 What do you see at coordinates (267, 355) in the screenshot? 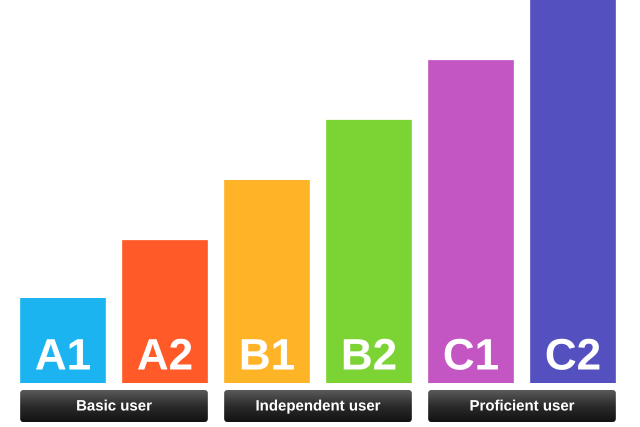
I see `x-tick-label: B1` at bounding box center [267, 355].